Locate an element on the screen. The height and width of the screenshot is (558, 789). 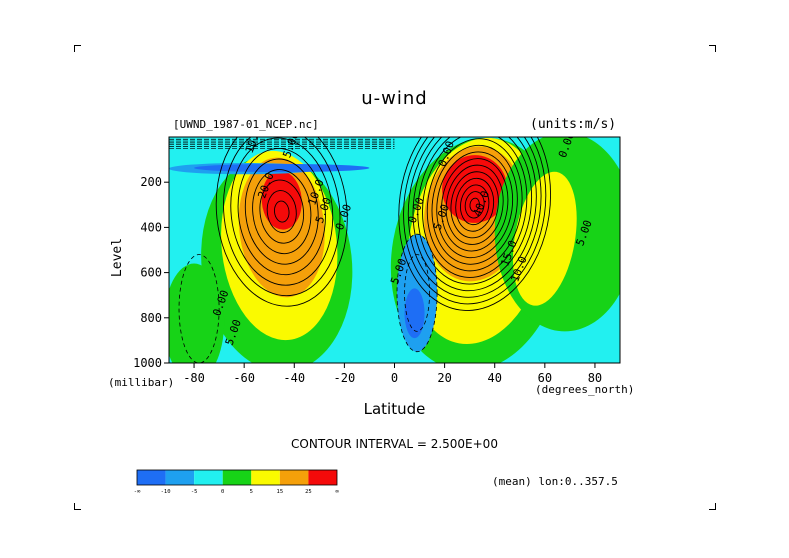
crop-mark-bottom-right is located at coordinates (712, 506).